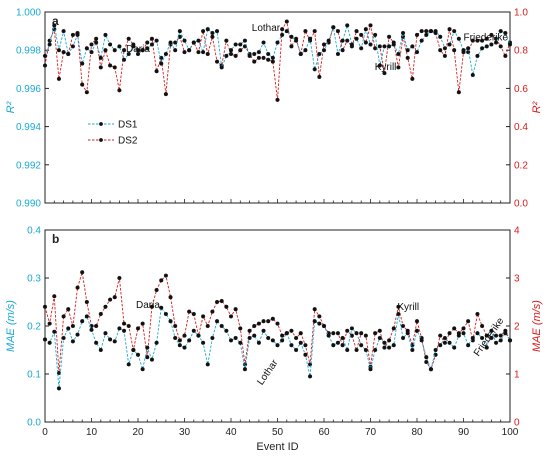 The width and height of the screenshot is (550, 458). What do you see at coordinates (92, 432) in the screenshot?
I see `x-tick-label: 10` at bounding box center [92, 432].